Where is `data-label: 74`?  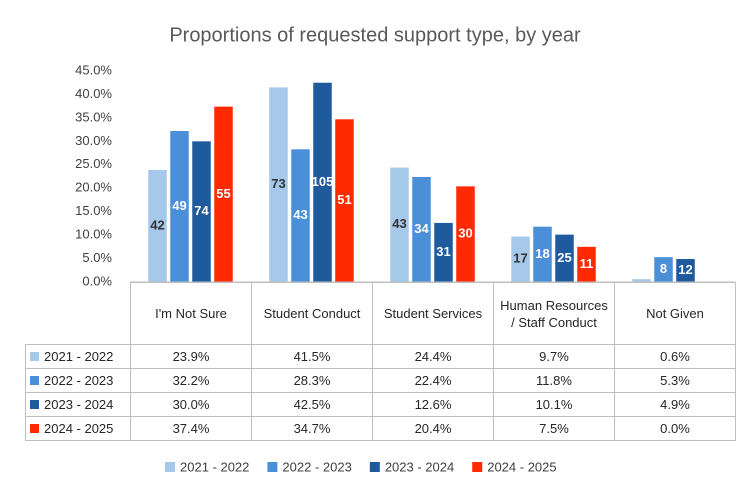 data-label: 74 is located at coordinates (201, 210).